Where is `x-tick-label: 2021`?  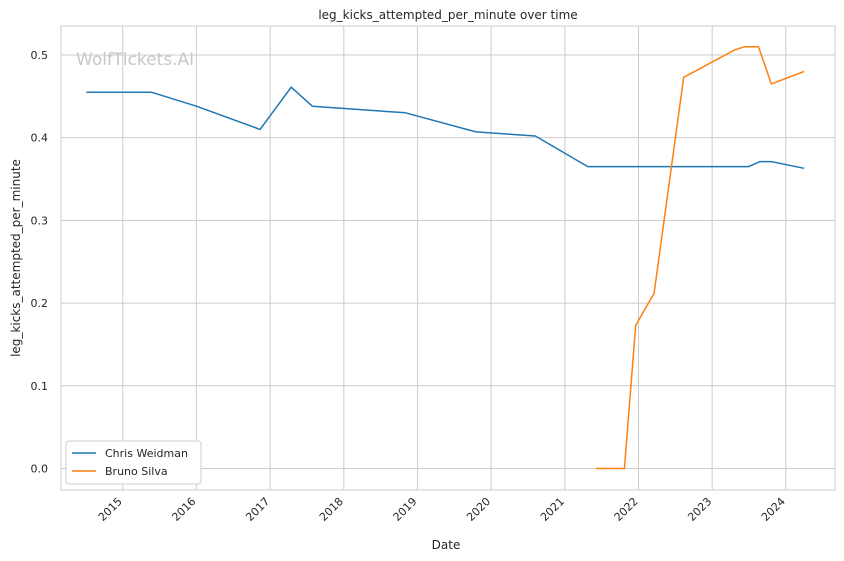
x-tick-label: 2021 is located at coordinates (552, 509).